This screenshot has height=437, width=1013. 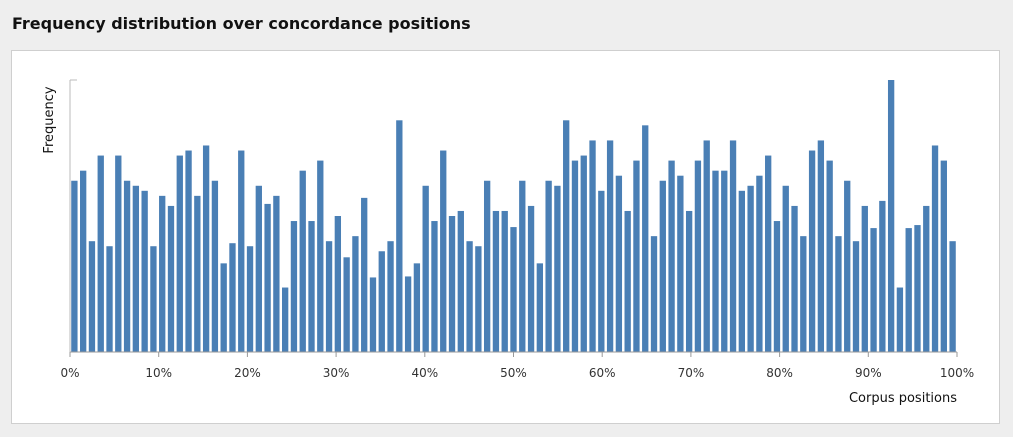 What do you see at coordinates (513, 373) in the screenshot?
I see `x-tick-label: 50%` at bounding box center [513, 373].